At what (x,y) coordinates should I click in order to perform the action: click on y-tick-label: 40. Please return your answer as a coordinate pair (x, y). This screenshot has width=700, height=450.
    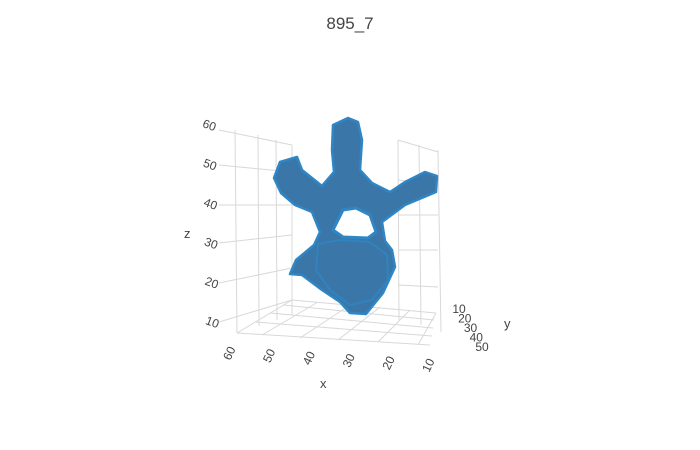
    Looking at the image, I should click on (477, 338).